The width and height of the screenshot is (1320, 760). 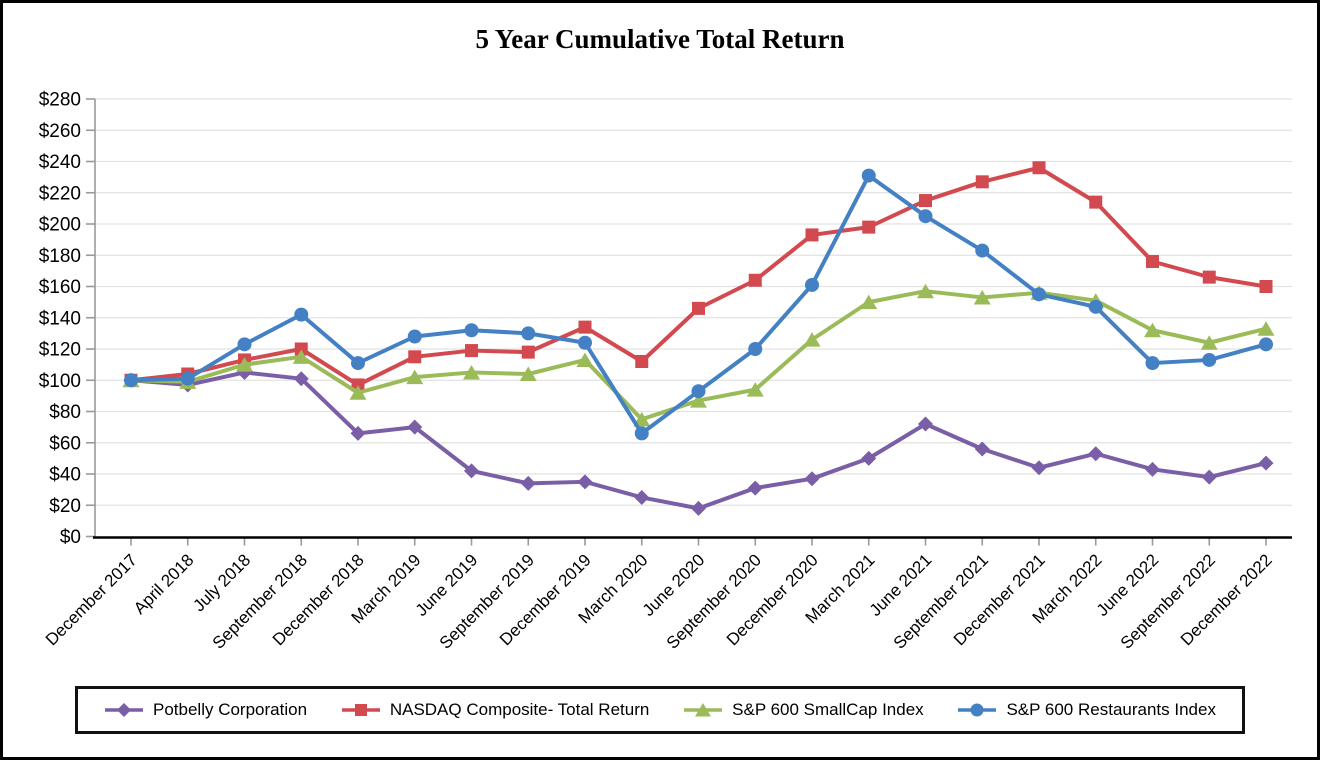 I want to click on svg-text: $260, so click(x=60, y=131).